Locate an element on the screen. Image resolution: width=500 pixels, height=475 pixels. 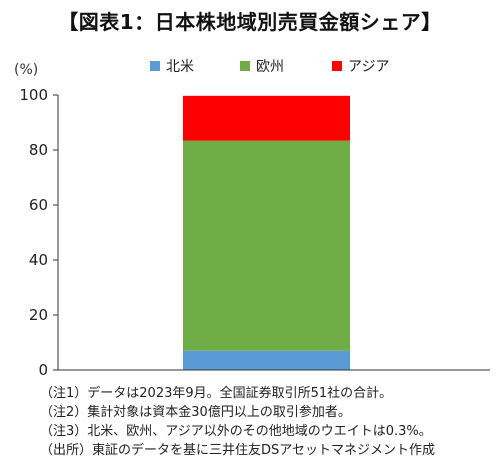
legend-label-north-america: 北米 is located at coordinates (180, 67).